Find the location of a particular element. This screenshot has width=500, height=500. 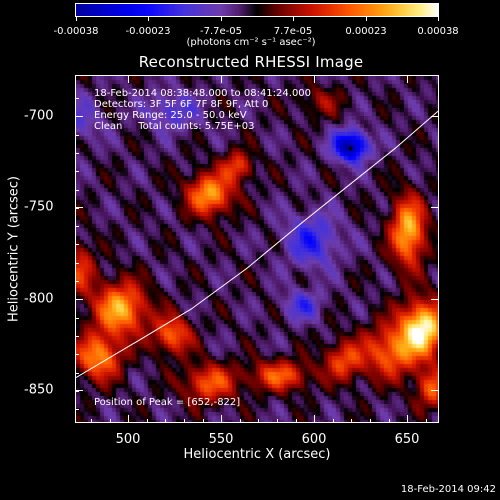

info-energy-range: Energy Range: 25.0 - 50.0 keV is located at coordinates (170, 115).